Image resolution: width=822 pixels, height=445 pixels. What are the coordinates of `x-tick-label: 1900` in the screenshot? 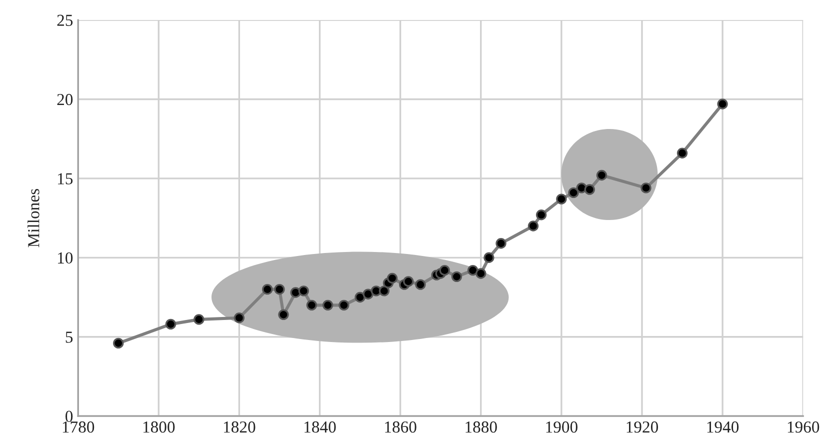 It's located at (562, 427).